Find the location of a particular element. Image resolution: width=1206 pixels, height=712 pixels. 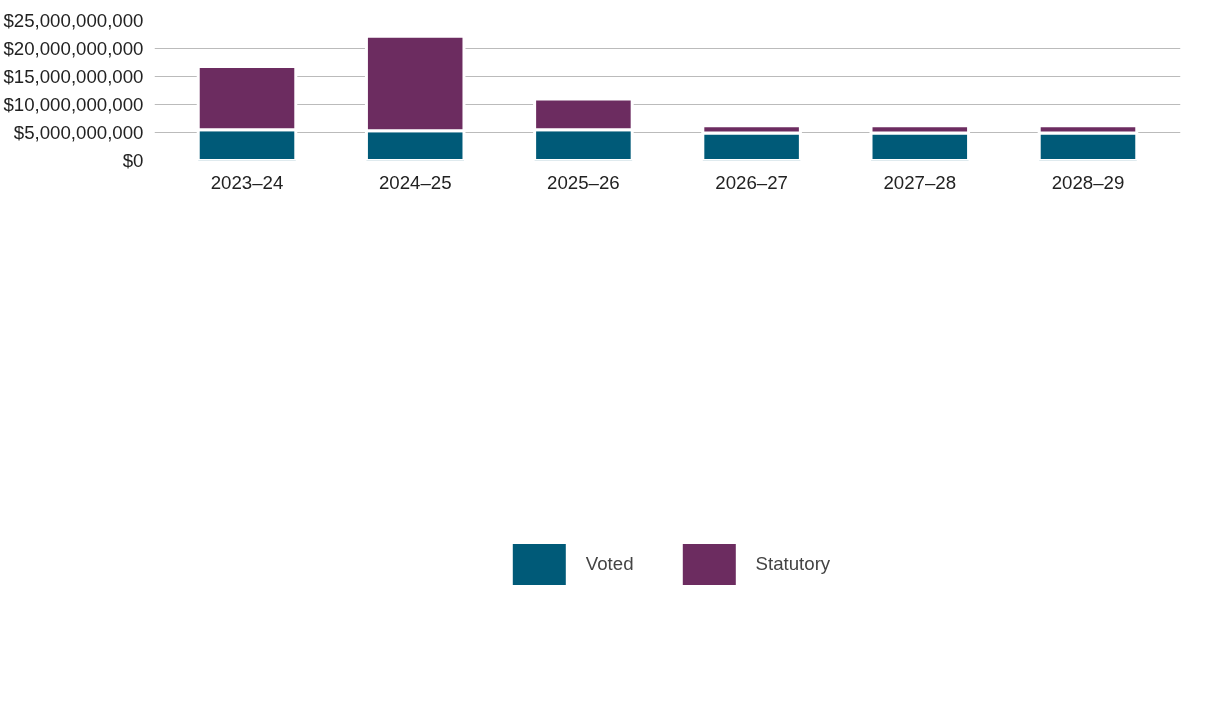

legend-label: Statutory is located at coordinates (793, 563).